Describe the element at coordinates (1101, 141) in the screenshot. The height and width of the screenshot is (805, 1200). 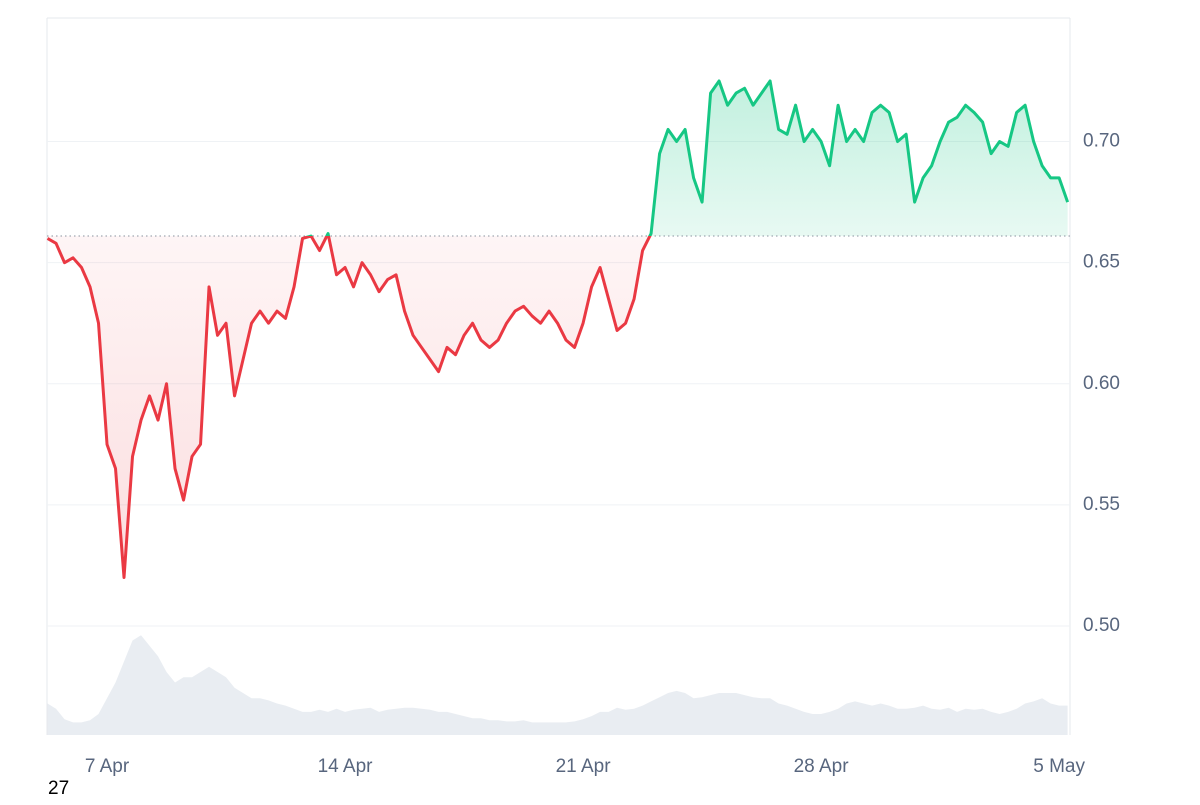
I see `y-tick-label: 0.70` at that location.